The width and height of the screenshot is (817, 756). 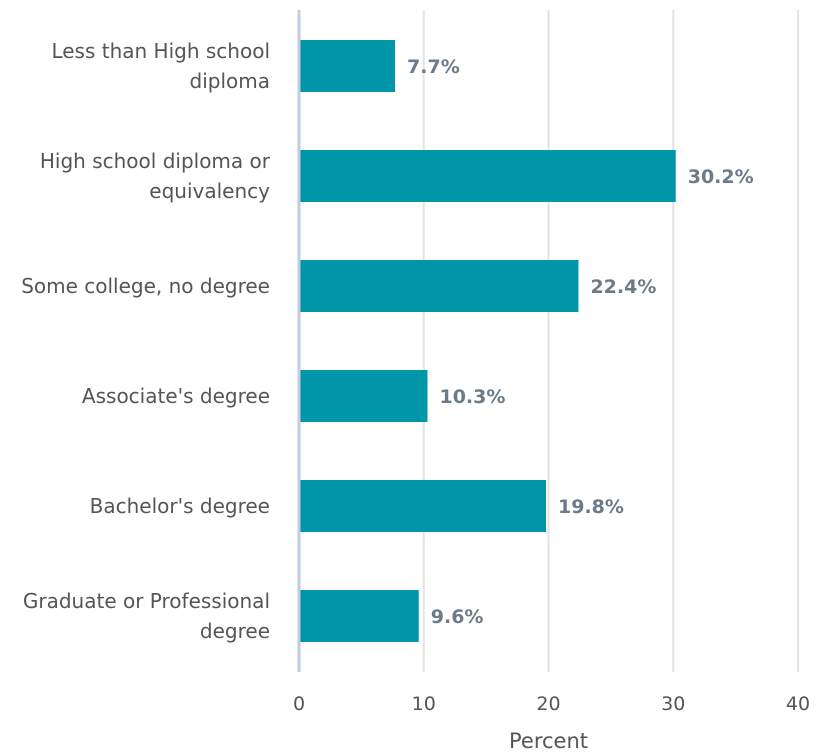 What do you see at coordinates (424, 704) in the screenshot?
I see `x-tick-label-10: 10` at bounding box center [424, 704].